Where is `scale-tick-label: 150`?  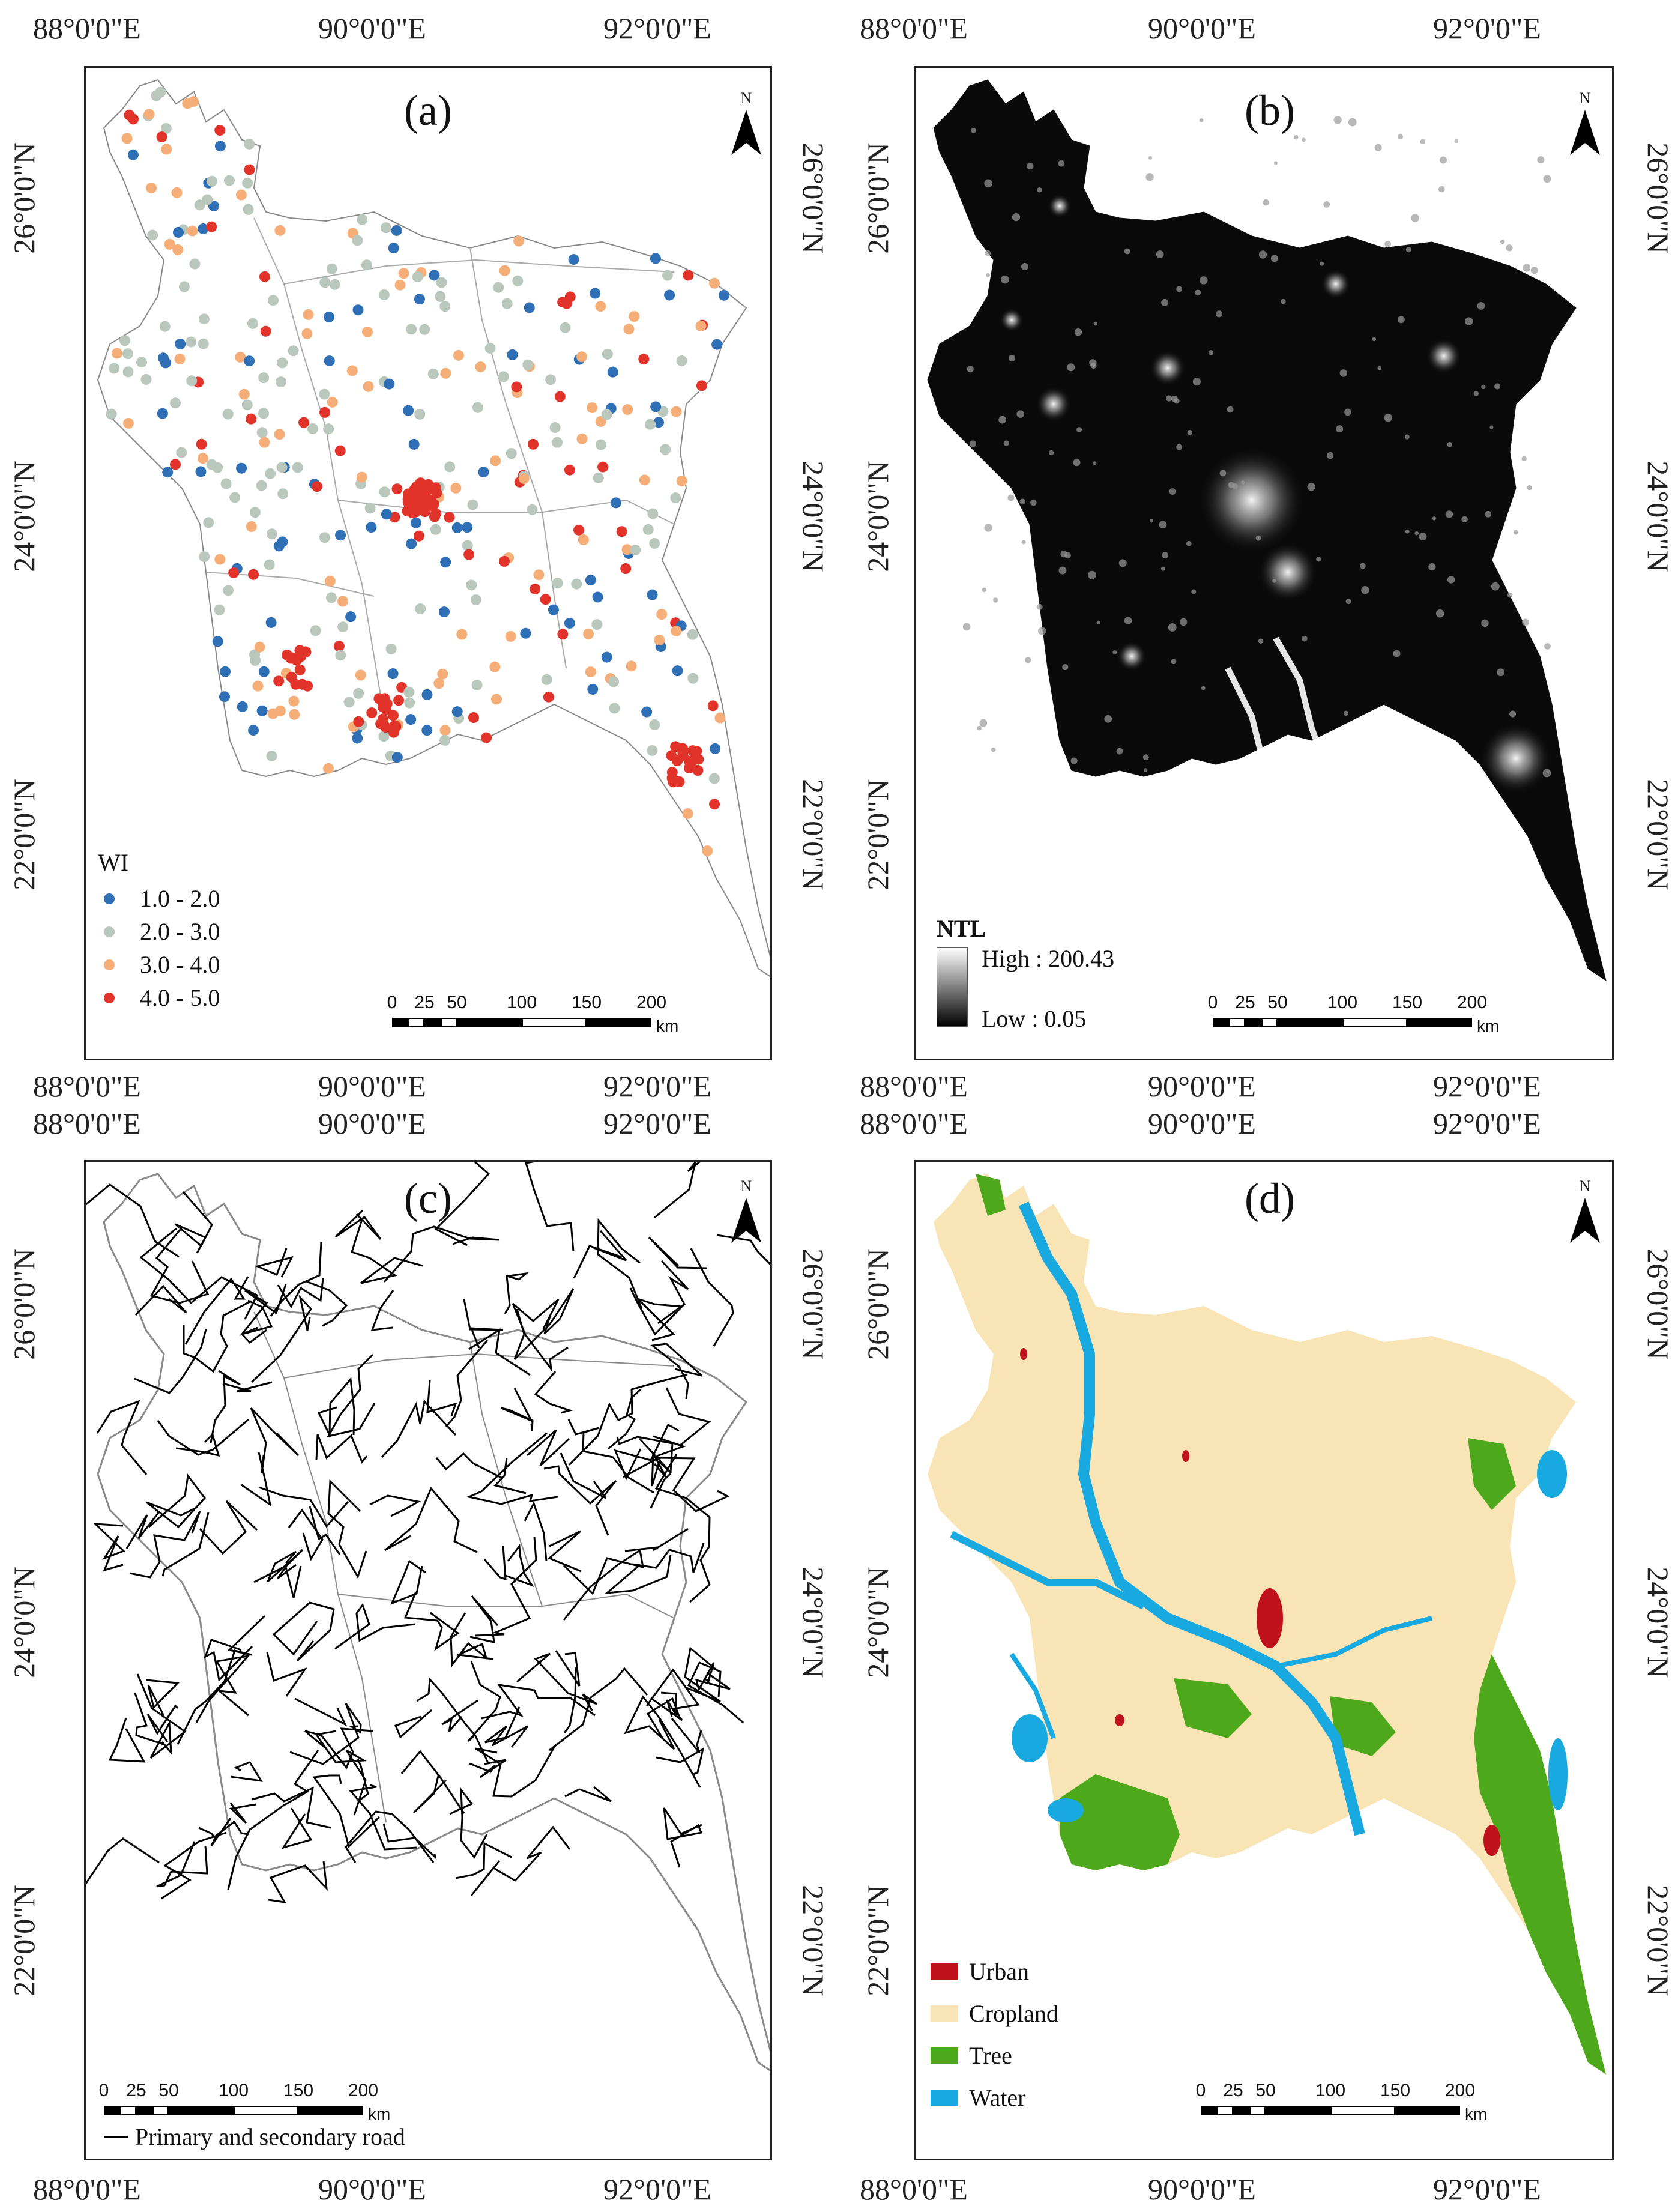 scale-tick-label: 150 is located at coordinates (586, 1003).